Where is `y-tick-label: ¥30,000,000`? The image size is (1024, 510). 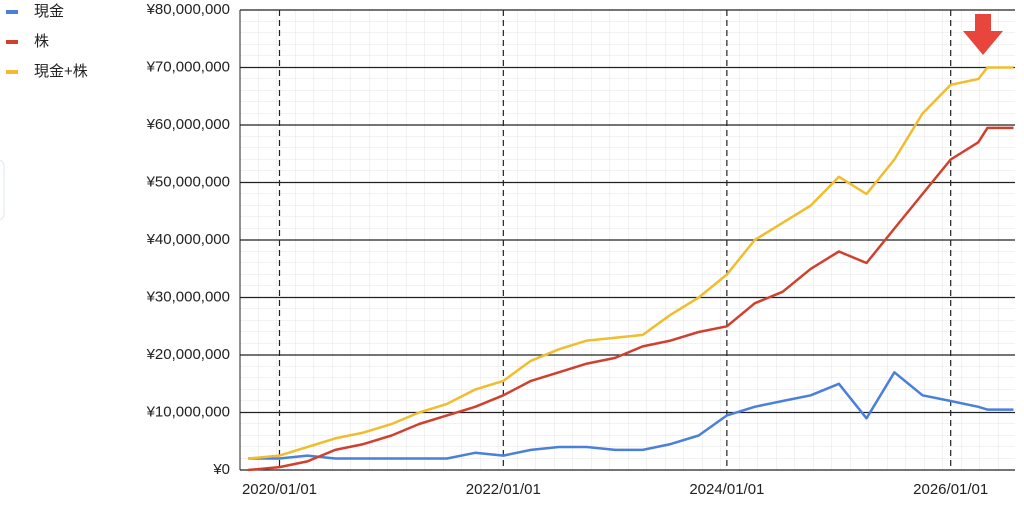
y-tick-label: ¥30,000,000 is located at coordinates (188, 296).